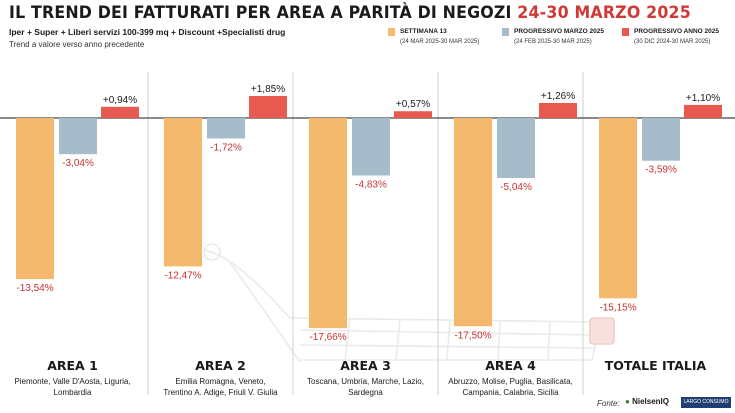 Image resolution: width=735 pixels, height=413 pixels. I want to click on value-label-area-4-progressivo-marzo-2025: -5,04%, so click(516, 187).